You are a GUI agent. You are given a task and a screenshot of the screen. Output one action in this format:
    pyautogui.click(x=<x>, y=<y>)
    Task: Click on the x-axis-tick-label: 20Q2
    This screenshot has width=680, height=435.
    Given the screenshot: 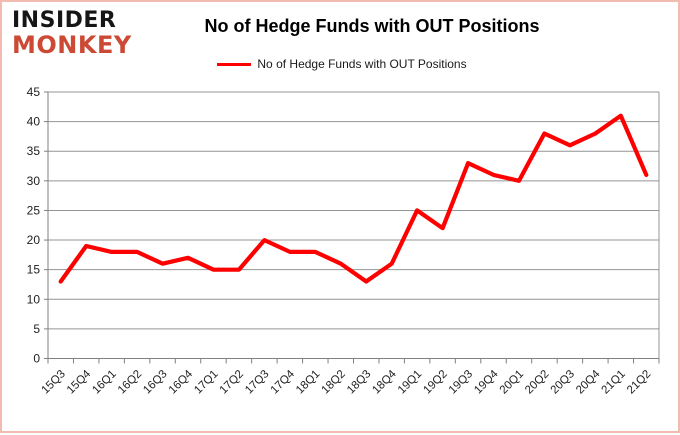 What is the action you would take?
    pyautogui.click(x=537, y=382)
    